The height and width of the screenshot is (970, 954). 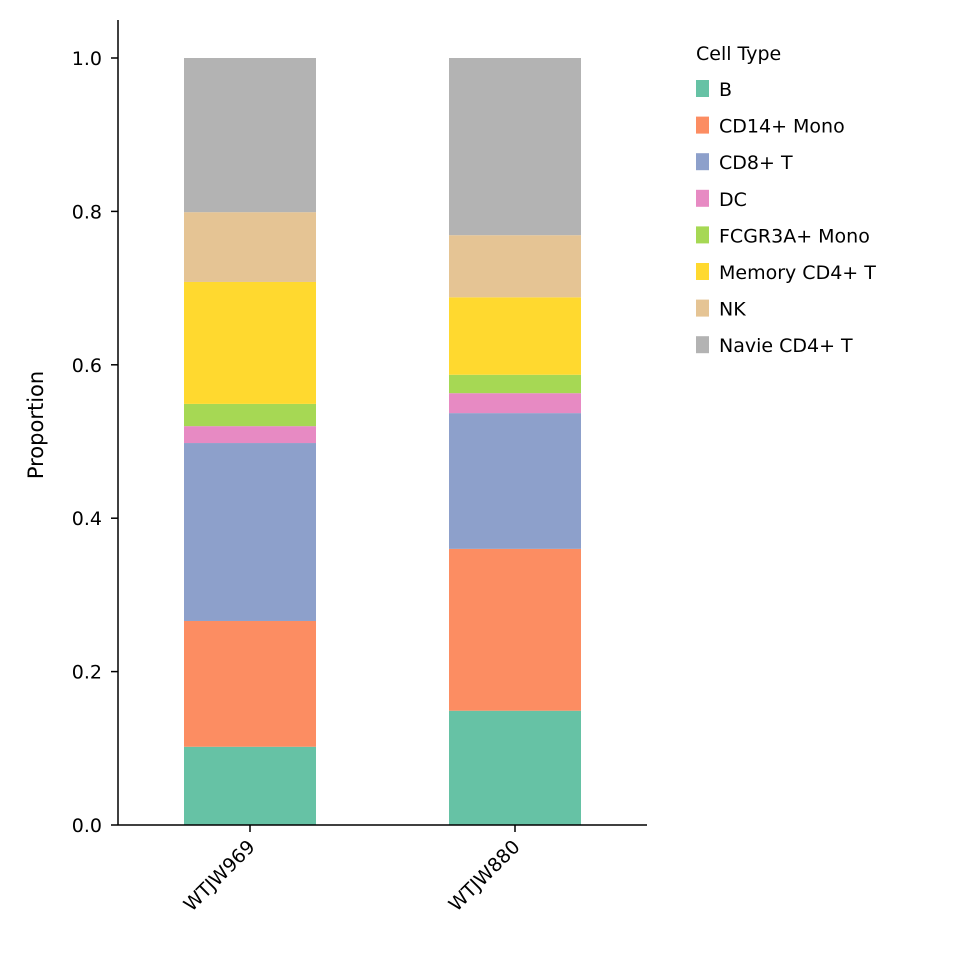 What do you see at coordinates (36, 425) in the screenshot?
I see `y-axis-label: Proportion` at bounding box center [36, 425].